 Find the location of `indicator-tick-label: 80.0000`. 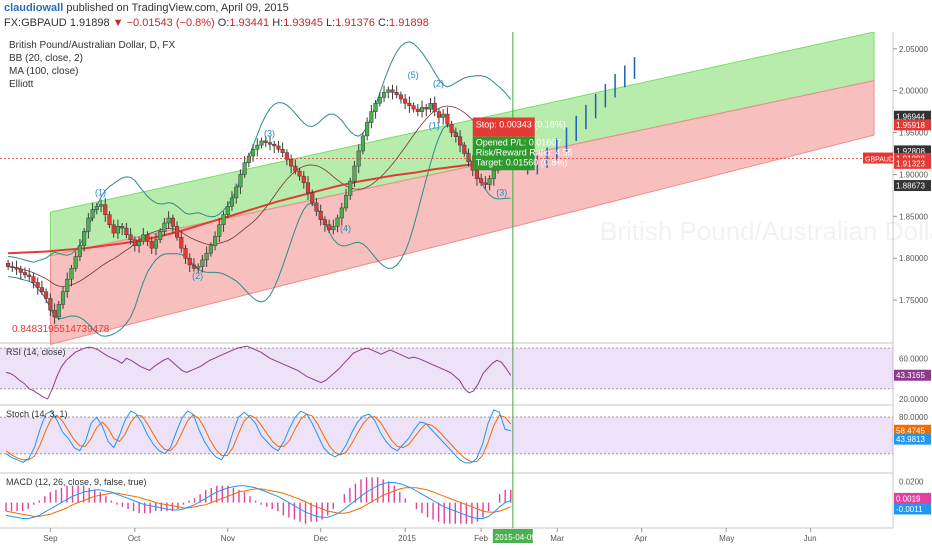

indicator-tick-label: 80.0000 is located at coordinates (913, 417).